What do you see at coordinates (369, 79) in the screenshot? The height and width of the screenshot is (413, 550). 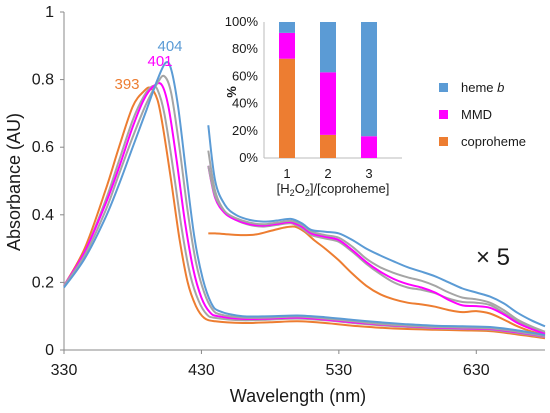 I see `inset-bar-3-heme` at bounding box center [369, 79].